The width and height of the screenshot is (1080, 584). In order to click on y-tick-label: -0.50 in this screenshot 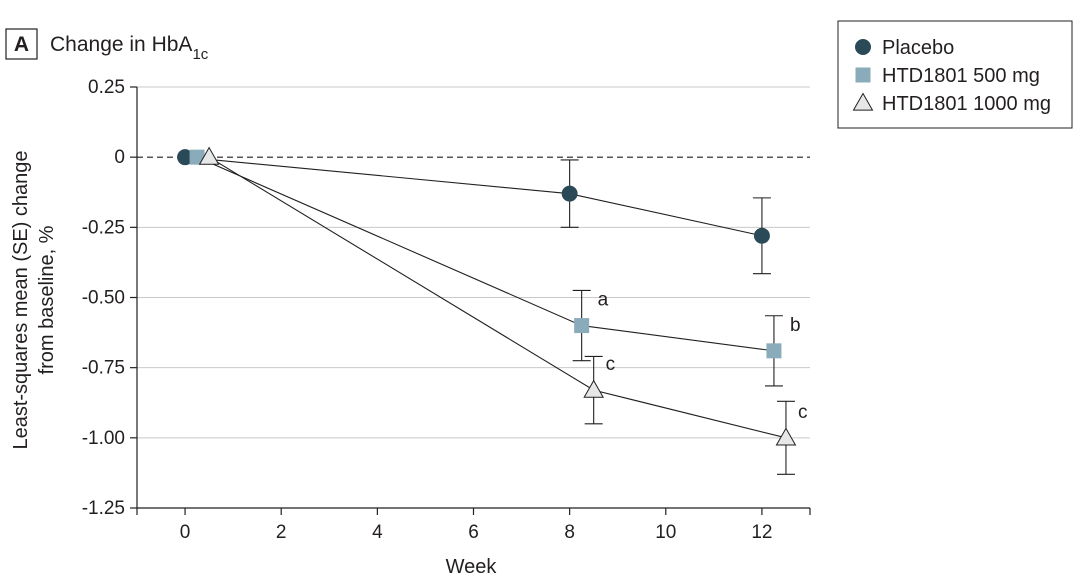, I will do `click(103, 298)`.